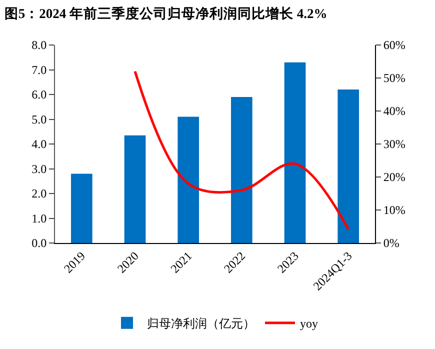 This screenshot has width=435, height=349. Describe the element at coordinates (166, 13) in the screenshot. I see `chart-title: 图5：2024 年前三季度公司归母净利润同比增长 4.2%` at that location.